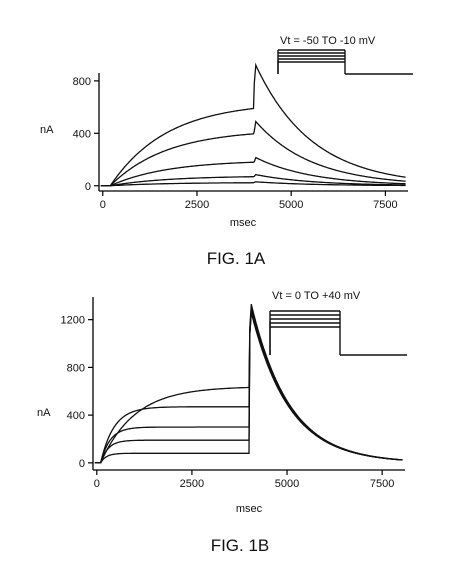 This screenshot has height=573, width=474. Describe the element at coordinates (328, 41) in the screenshot. I see `protocol-label-fig1a: Vt = -50 TO -10 mV` at that location.